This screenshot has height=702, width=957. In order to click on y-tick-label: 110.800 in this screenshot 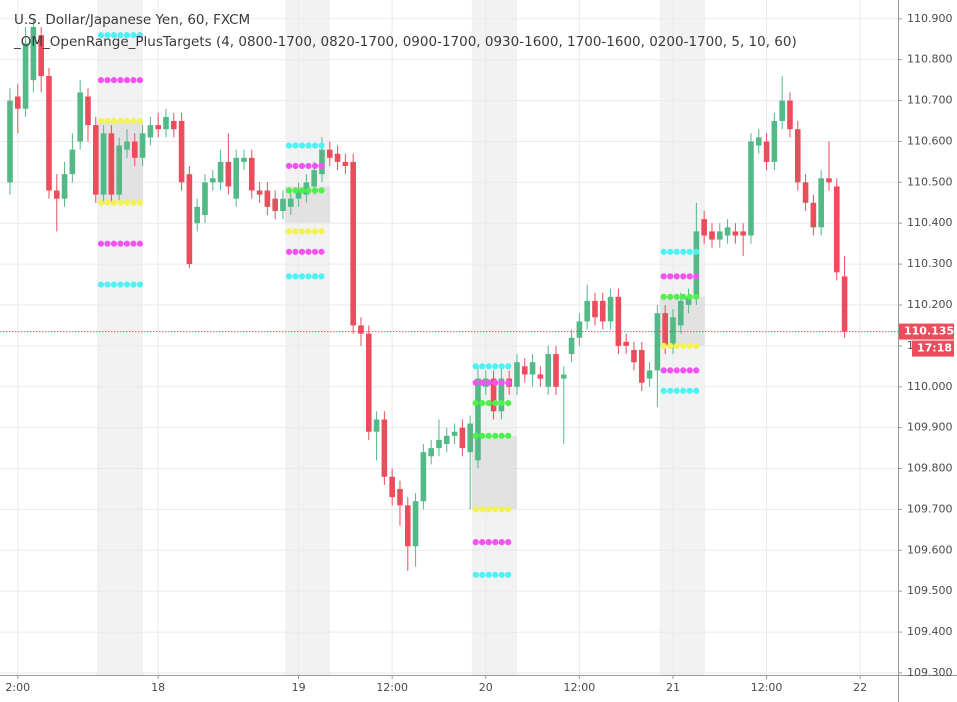, I will do `click(930, 59)`.